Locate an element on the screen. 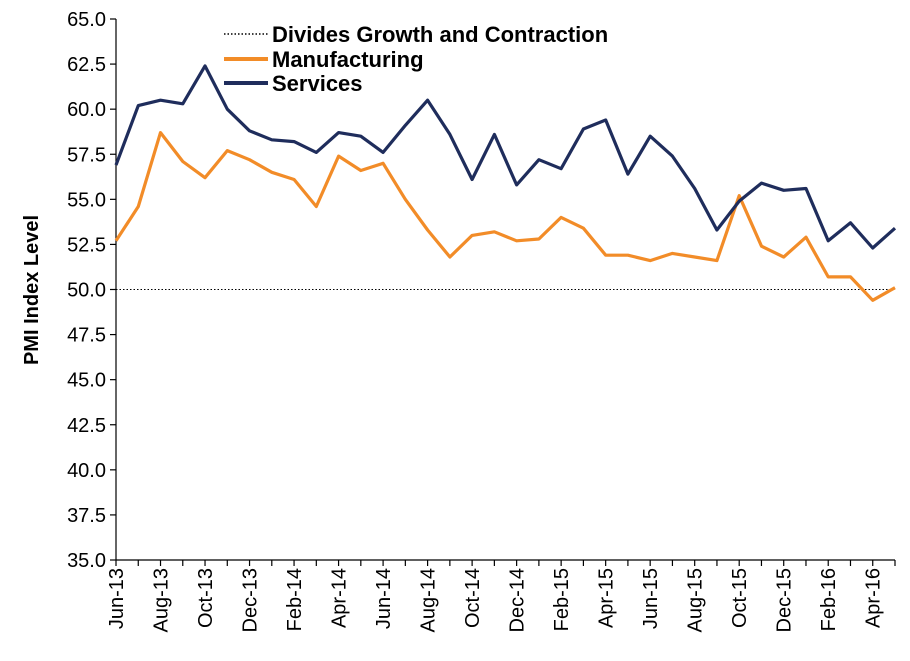 Image resolution: width=910 pixels, height=661 pixels. x-tick-label: Apr-14 is located at coordinates (340, 598).